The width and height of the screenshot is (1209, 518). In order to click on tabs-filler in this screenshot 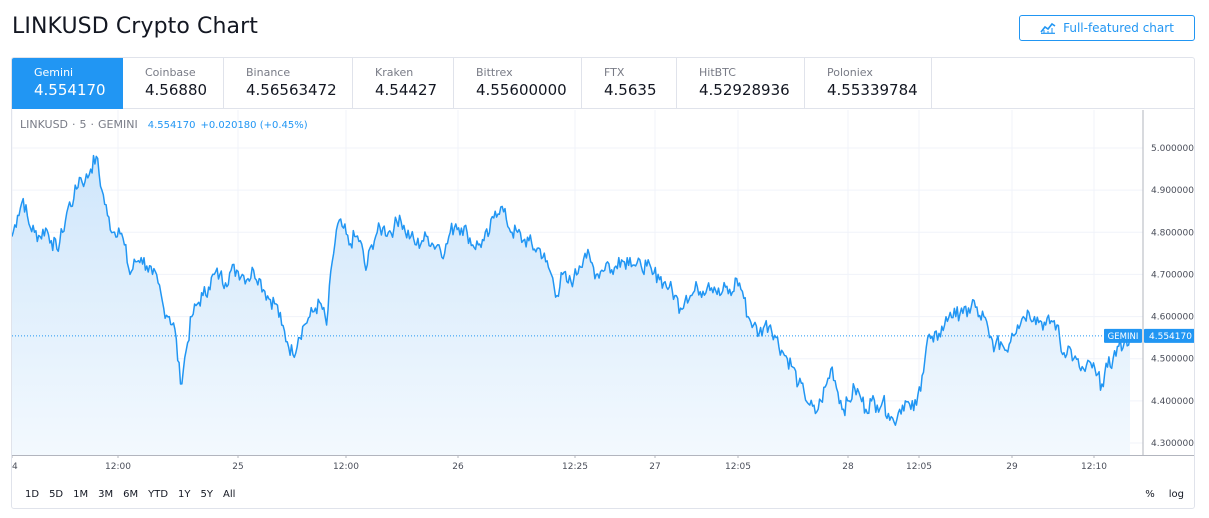, I will do `click(1063, 83)`.